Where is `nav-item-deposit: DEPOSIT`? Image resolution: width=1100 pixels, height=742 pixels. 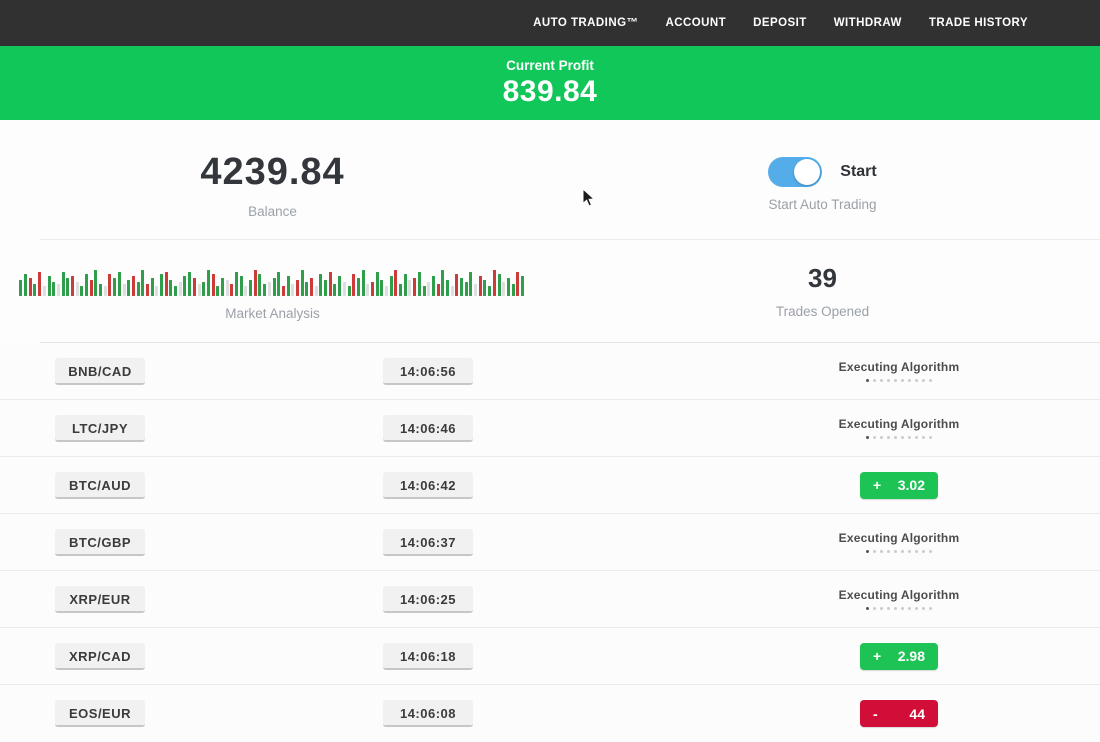
nav-item-deposit: DEPOSIT is located at coordinates (780, 23).